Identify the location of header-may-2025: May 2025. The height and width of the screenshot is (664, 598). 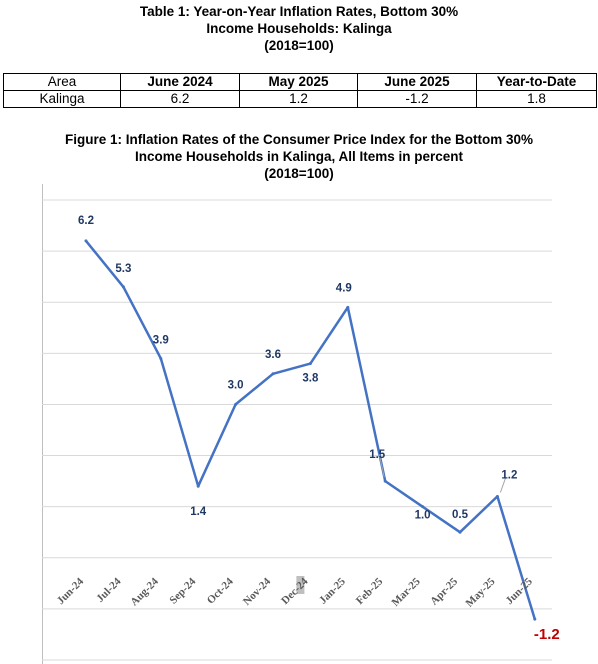
(298, 82).